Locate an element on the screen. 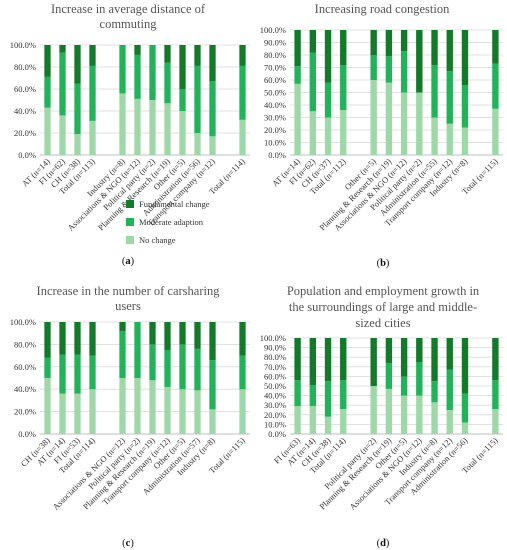 The width and height of the screenshot is (507, 550). y-tick-label: 60.0% is located at coordinates (25, 367).